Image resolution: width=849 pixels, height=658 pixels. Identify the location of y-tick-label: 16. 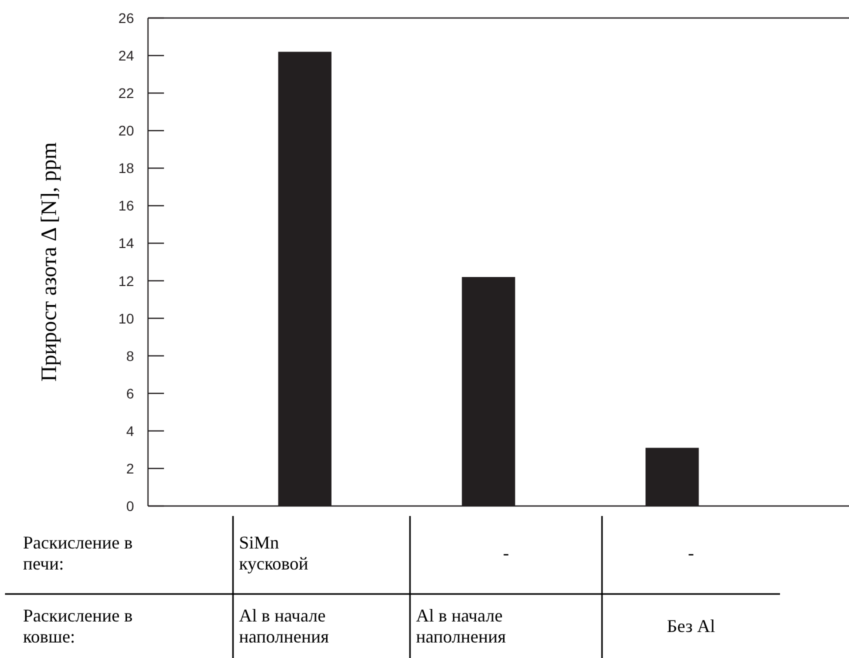
(126, 206).